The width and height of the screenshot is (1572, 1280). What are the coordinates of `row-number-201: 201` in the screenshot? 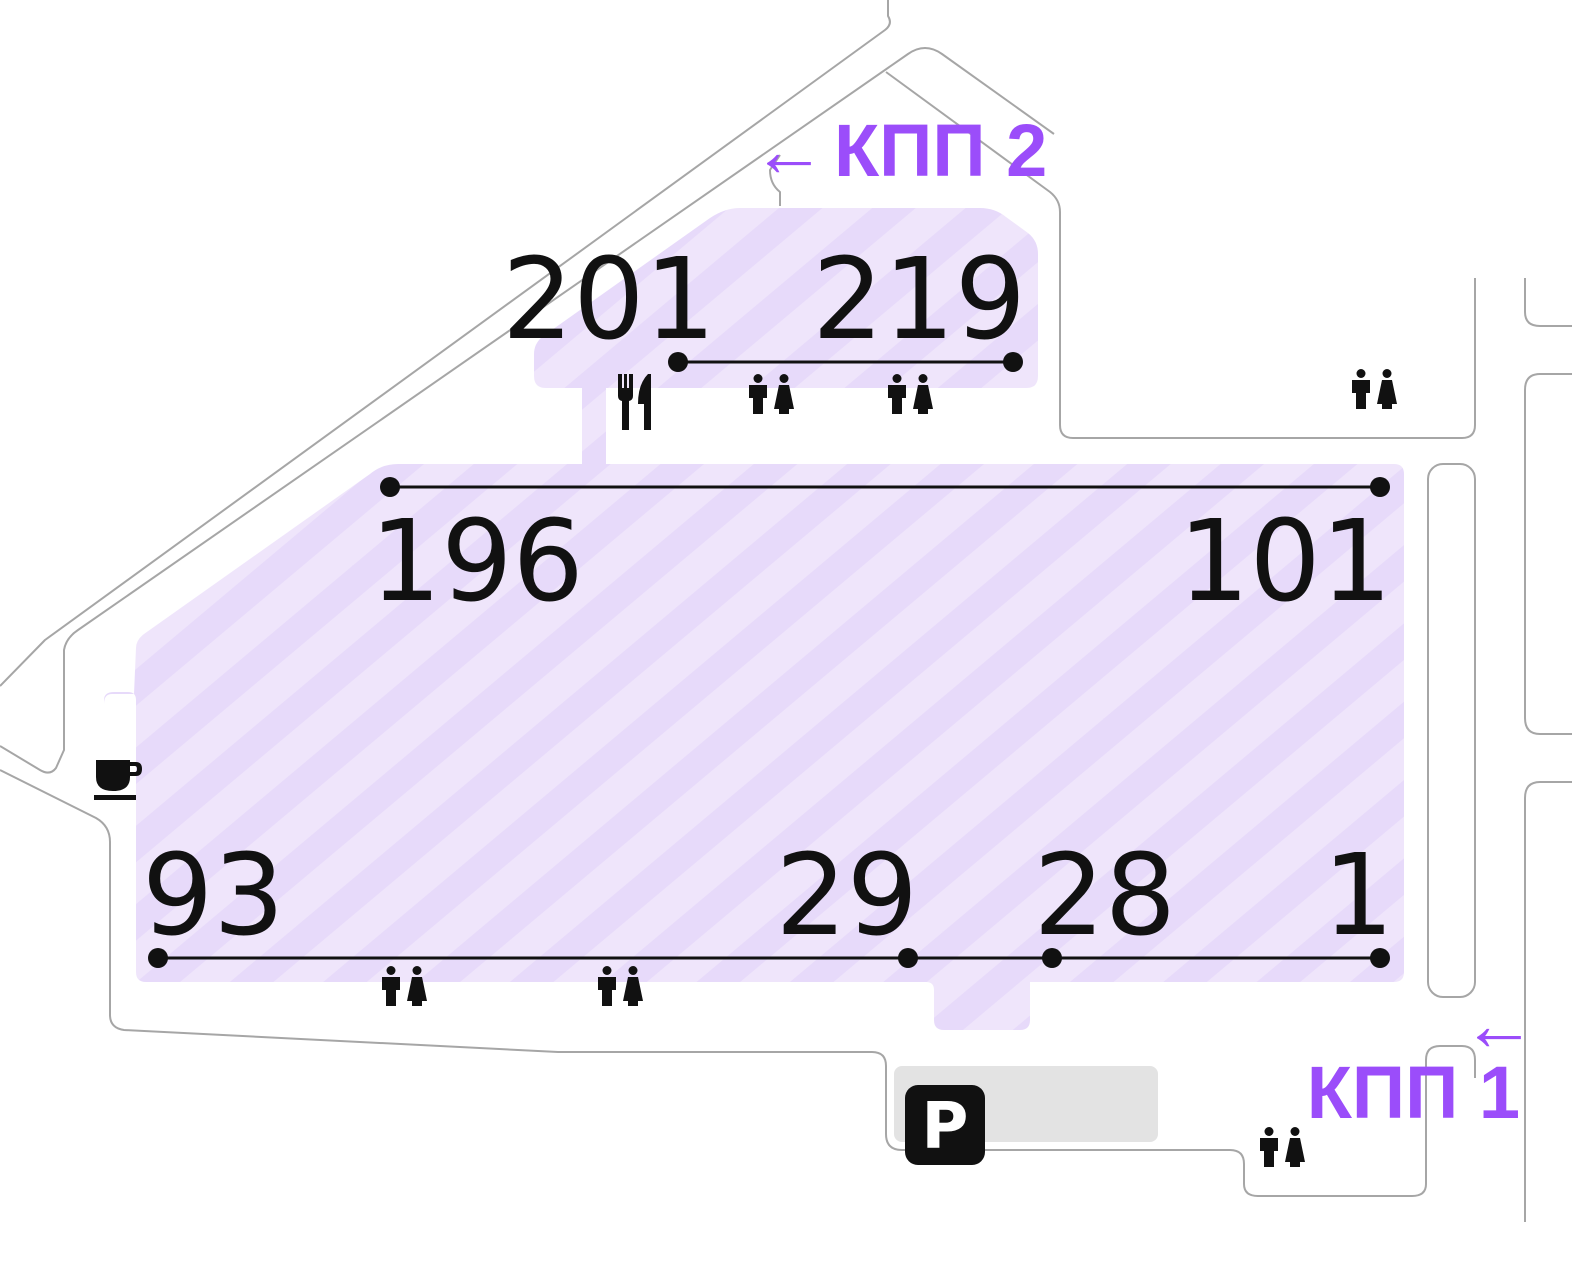 It's located at (609, 300).